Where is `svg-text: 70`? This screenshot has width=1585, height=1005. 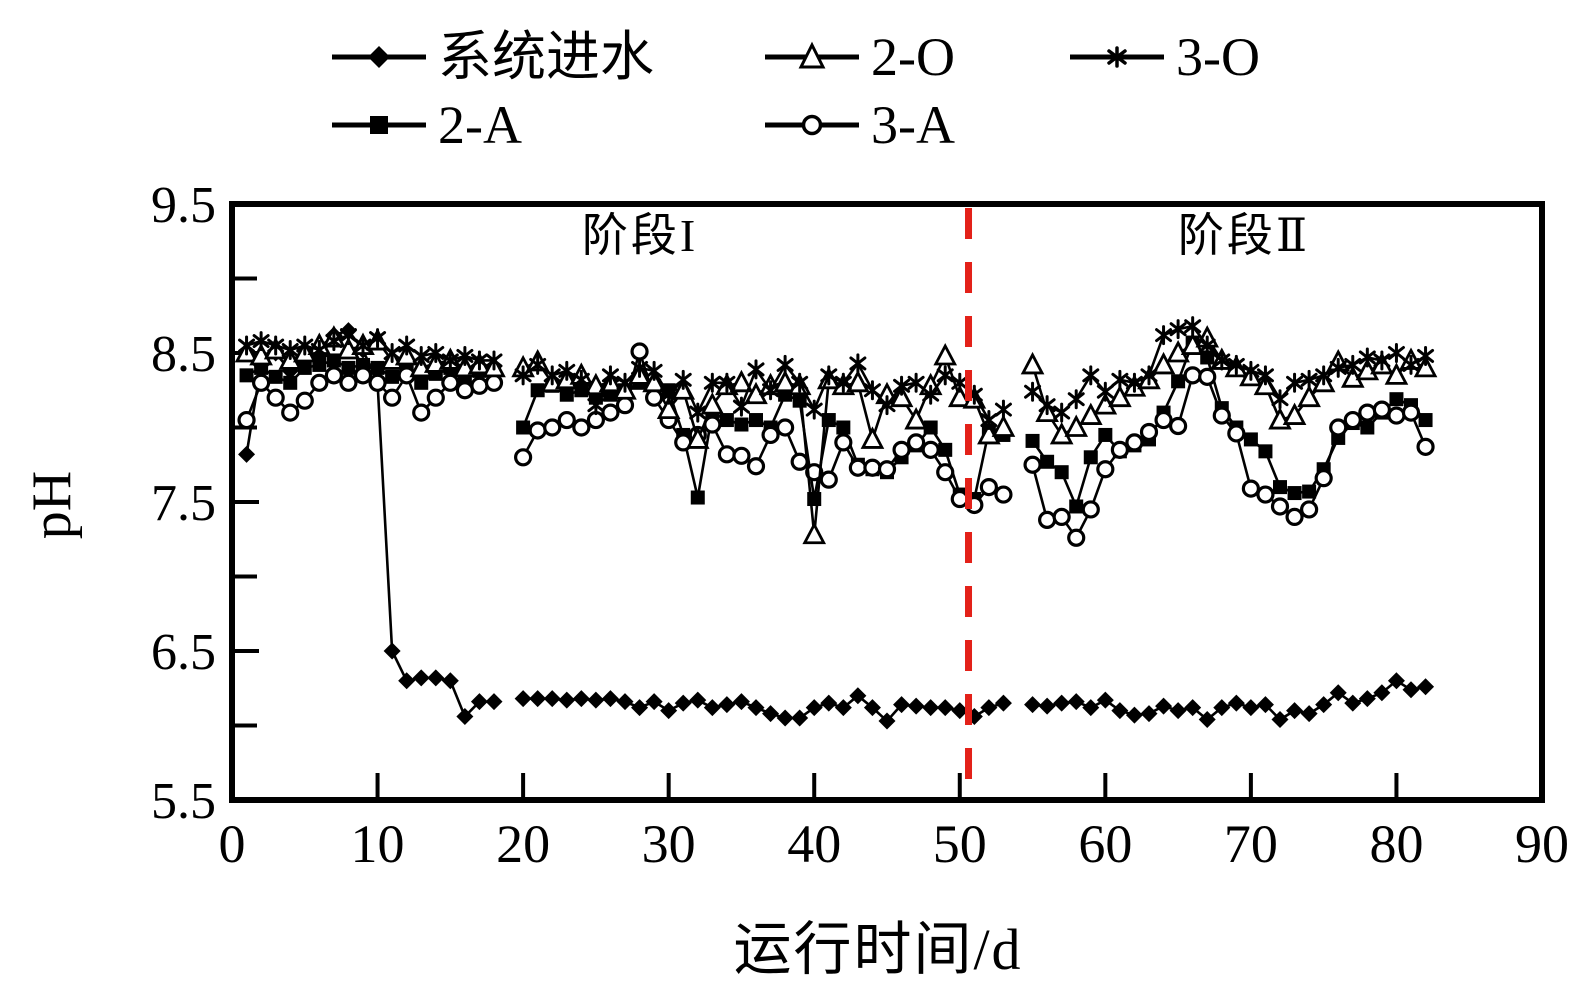 svg-text: 70 is located at coordinates (1251, 844).